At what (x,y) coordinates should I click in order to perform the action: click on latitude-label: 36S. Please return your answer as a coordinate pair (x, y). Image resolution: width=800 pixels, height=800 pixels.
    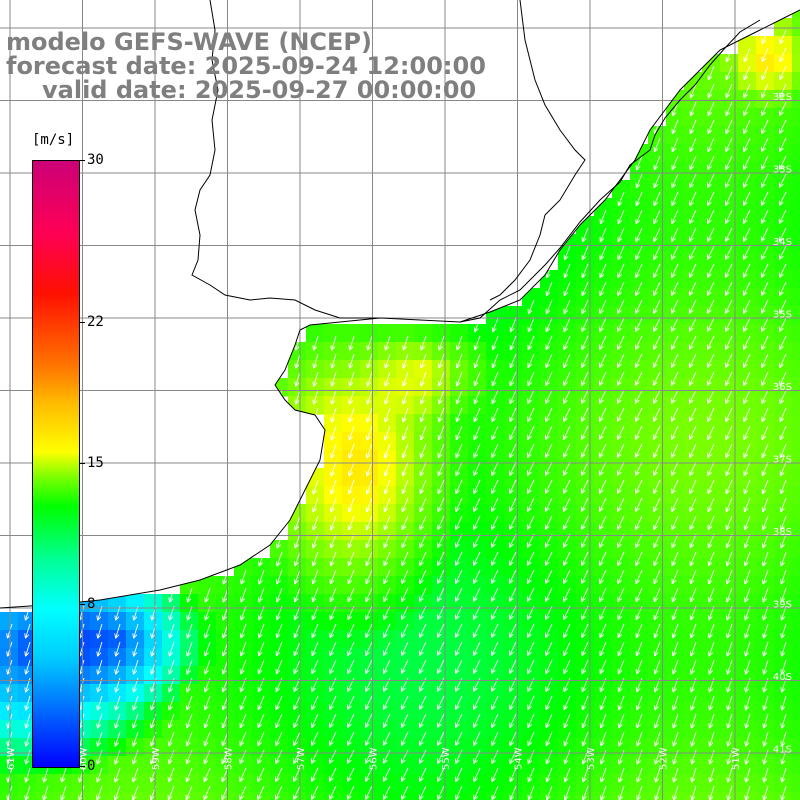
    Looking at the image, I should click on (782, 387).